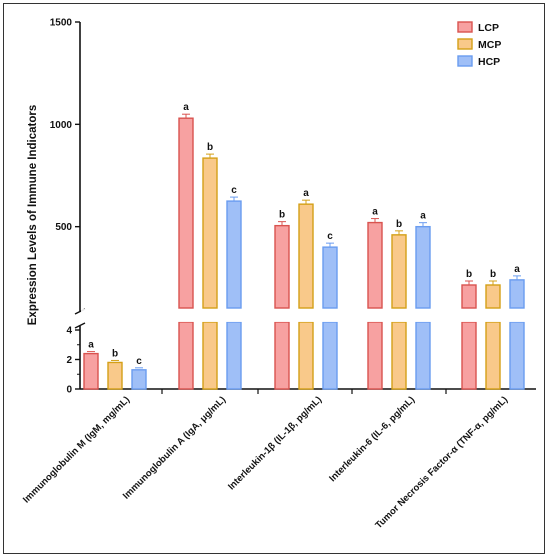  I want to click on legend-label-lcp: LCP, so click(488, 28).